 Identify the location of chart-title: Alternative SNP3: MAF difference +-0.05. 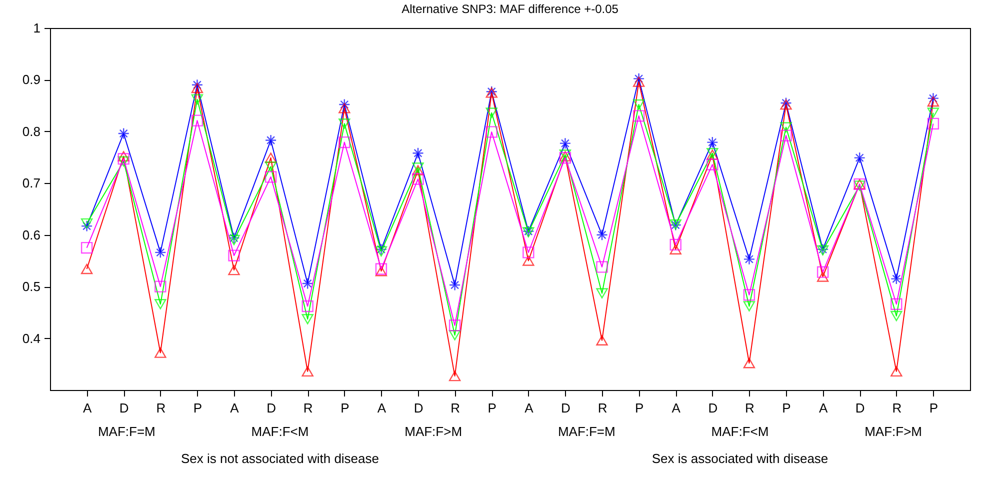
(510, 9).